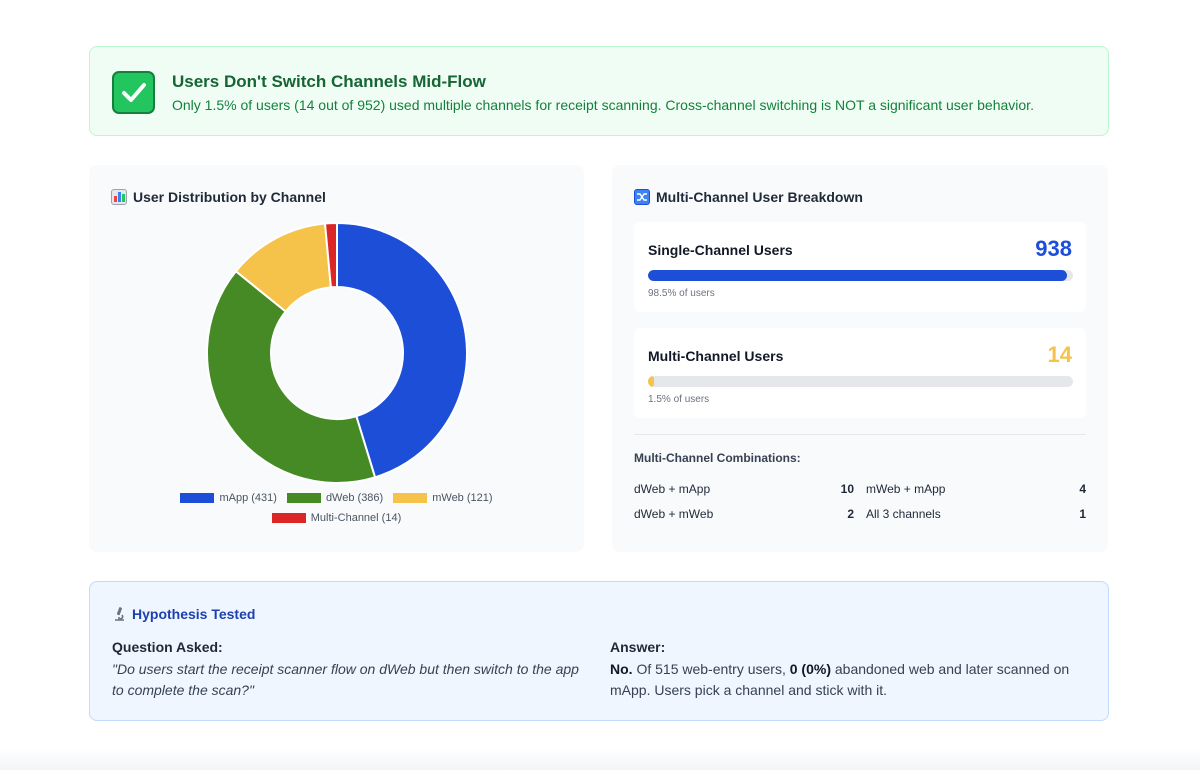  I want to click on divider, so click(860, 434).